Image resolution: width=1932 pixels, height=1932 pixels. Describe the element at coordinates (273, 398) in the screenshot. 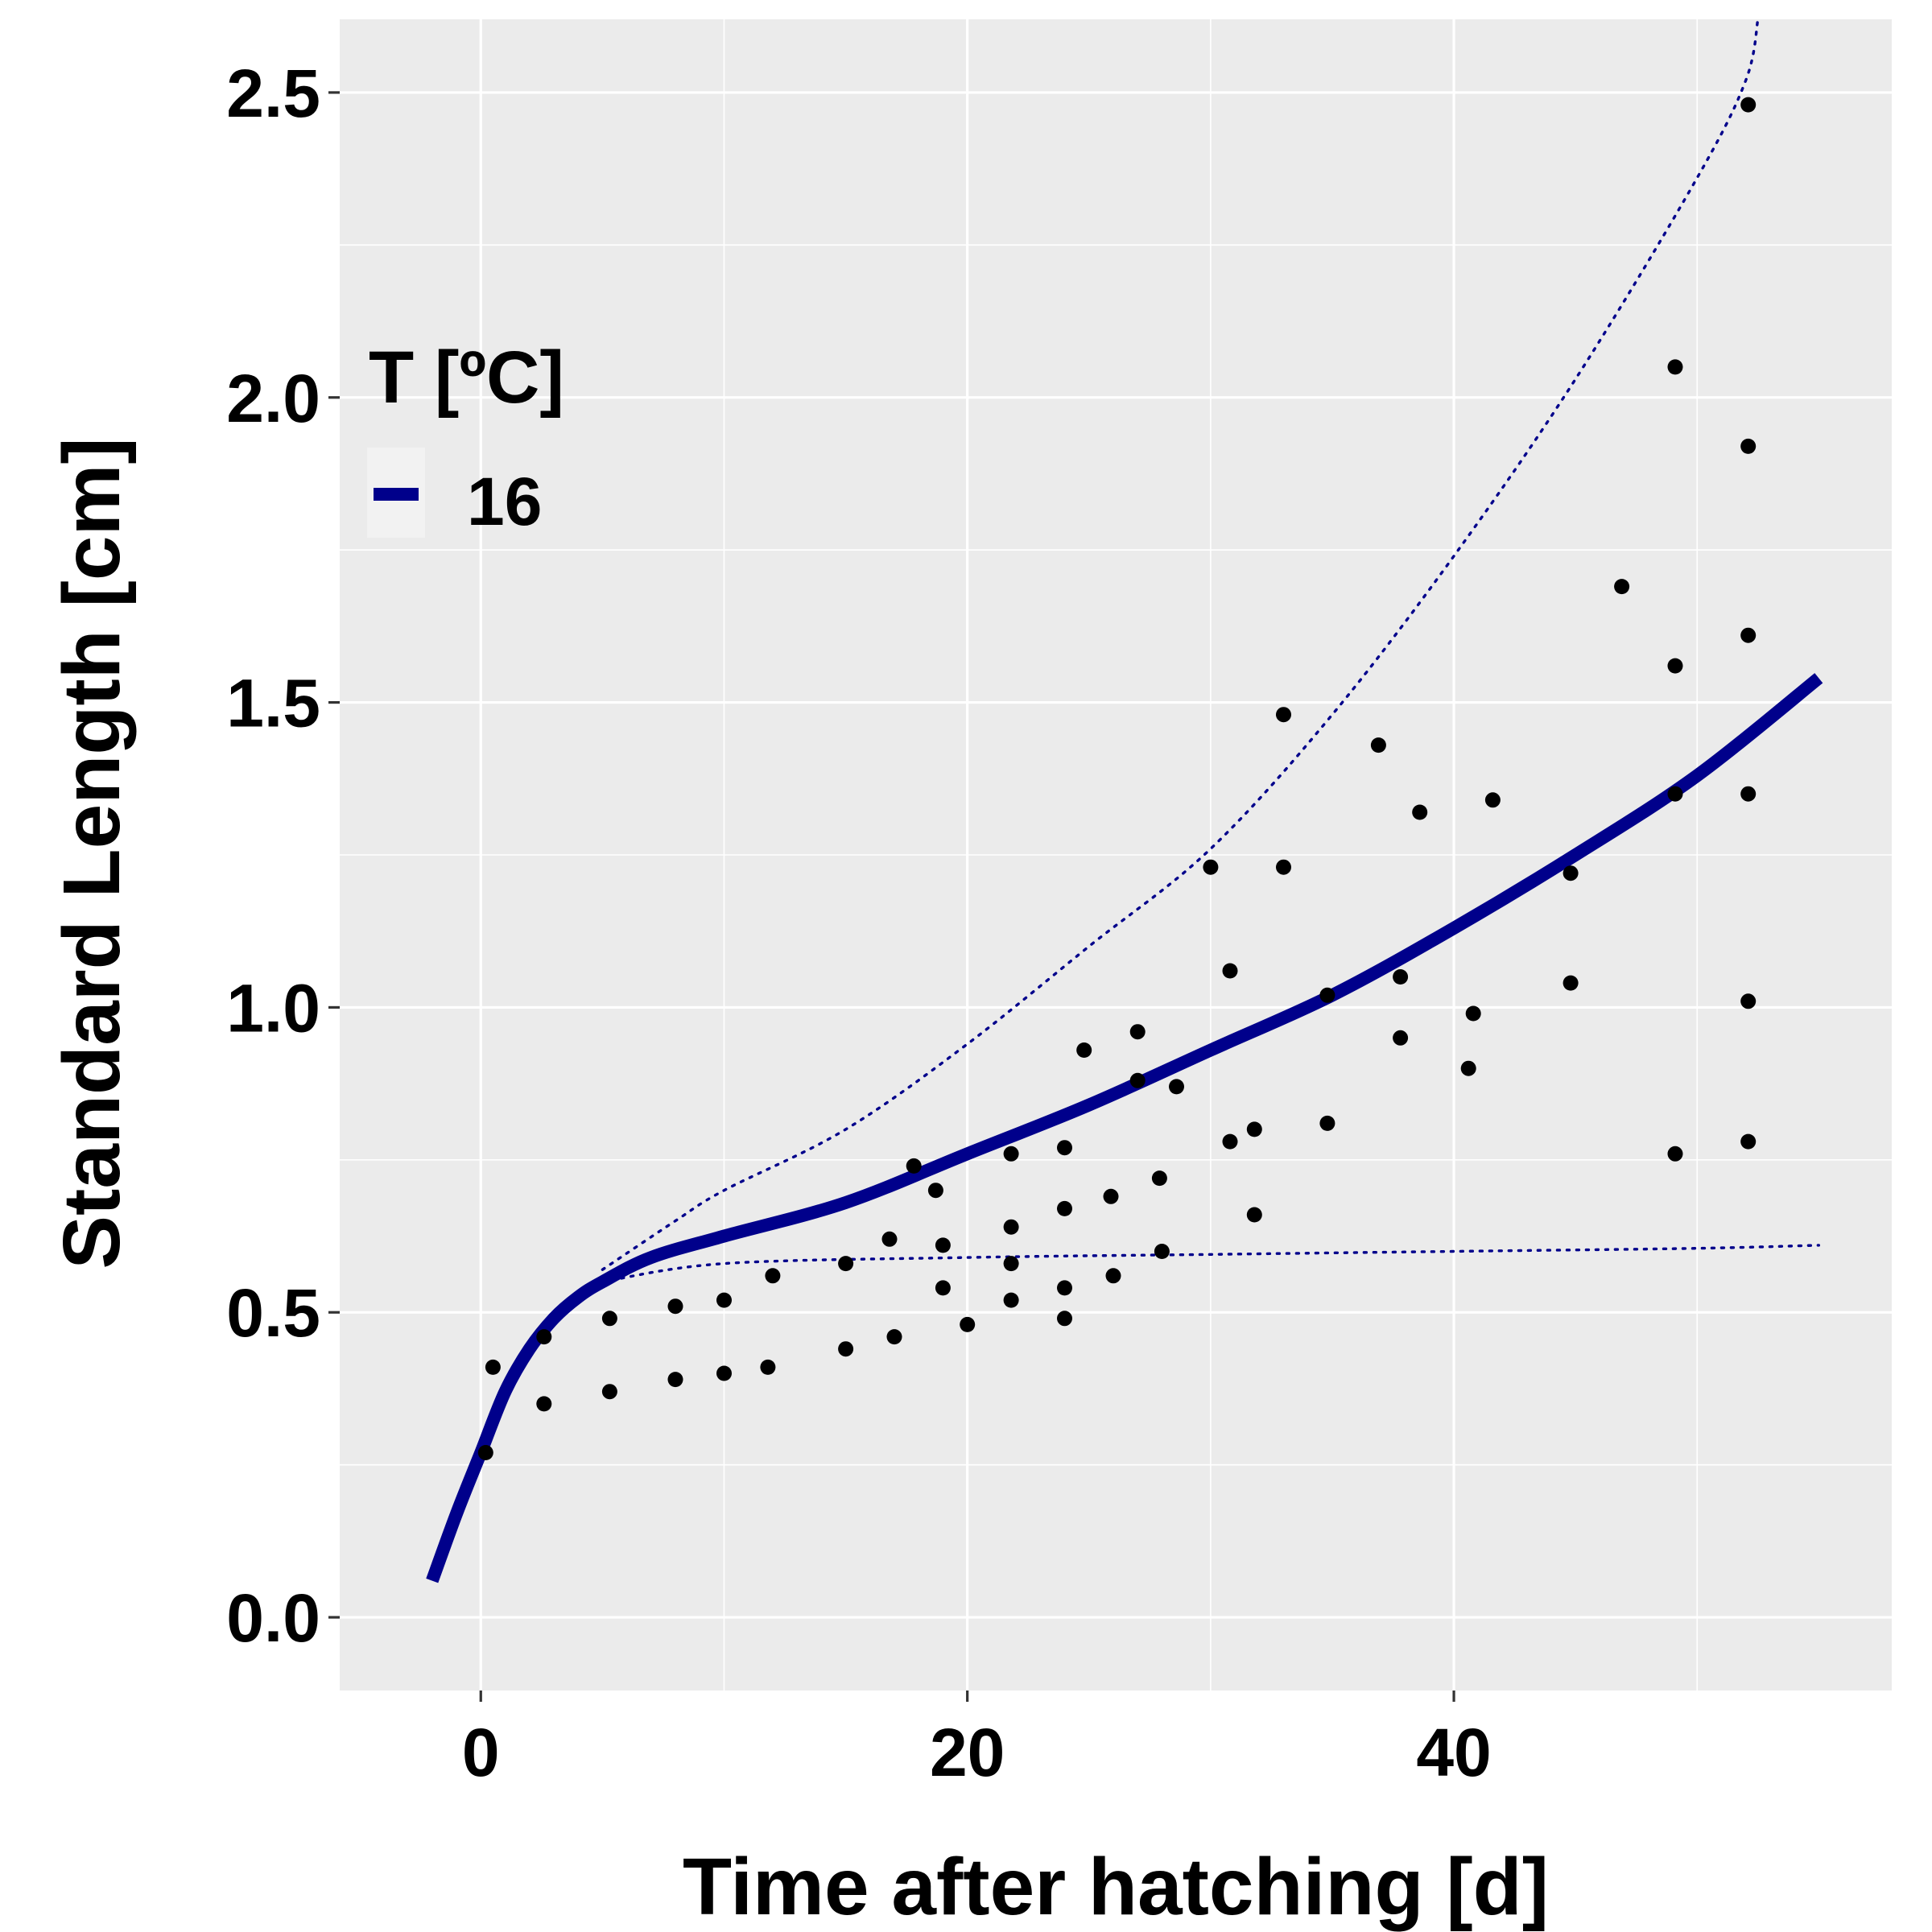

I see `y-tick-label: 2.0` at that location.